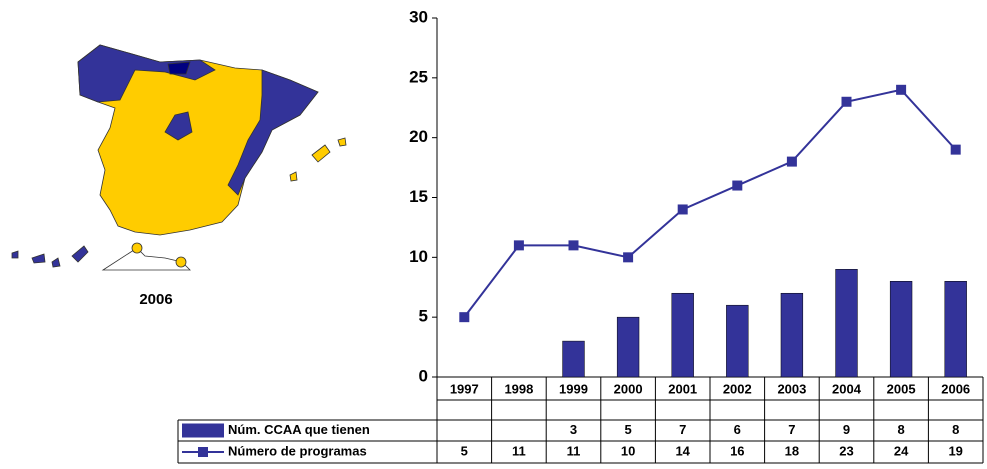  Describe the element at coordinates (418, 256) in the screenshot. I see `y-tick-label: 10` at that location.